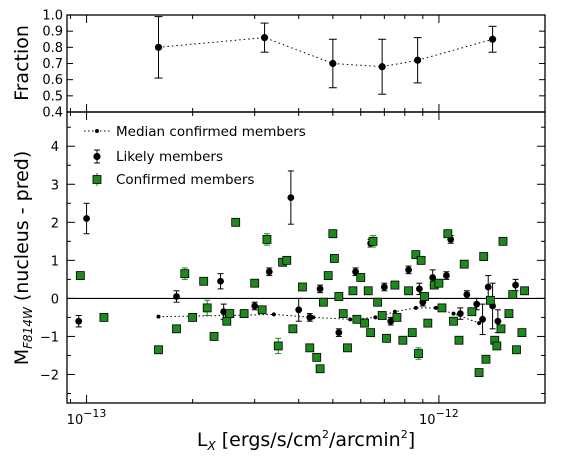 The height and width of the screenshot is (458, 567). I want to click on residual-y-tick-label: 1, so click(55, 261).